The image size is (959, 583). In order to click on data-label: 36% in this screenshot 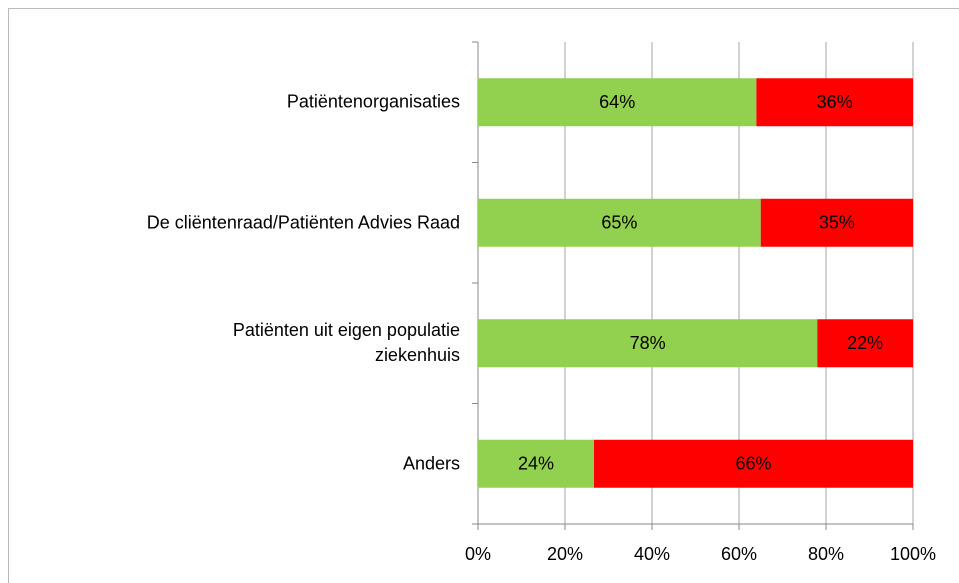, I will do `click(835, 102)`.